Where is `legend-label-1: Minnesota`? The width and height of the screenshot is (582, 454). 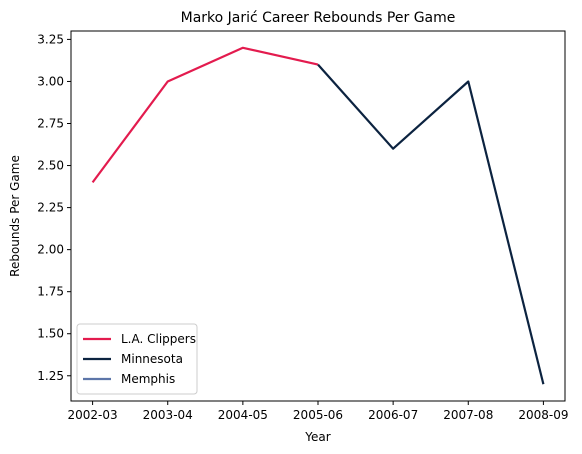 legend-label-1: Minnesota is located at coordinates (152, 359).